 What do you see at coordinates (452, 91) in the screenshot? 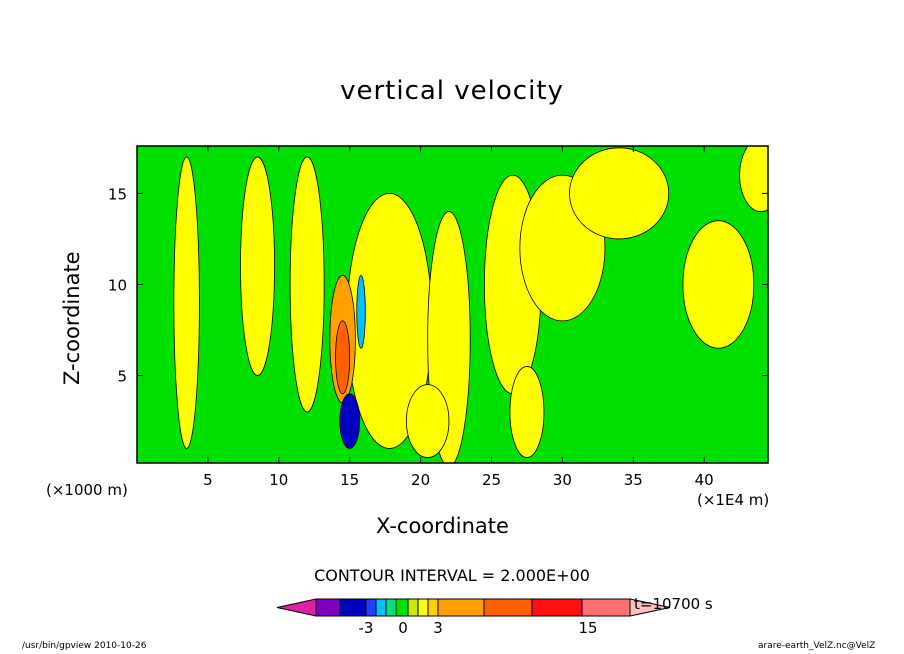
I see `chart-title: vertical velocity` at bounding box center [452, 91].